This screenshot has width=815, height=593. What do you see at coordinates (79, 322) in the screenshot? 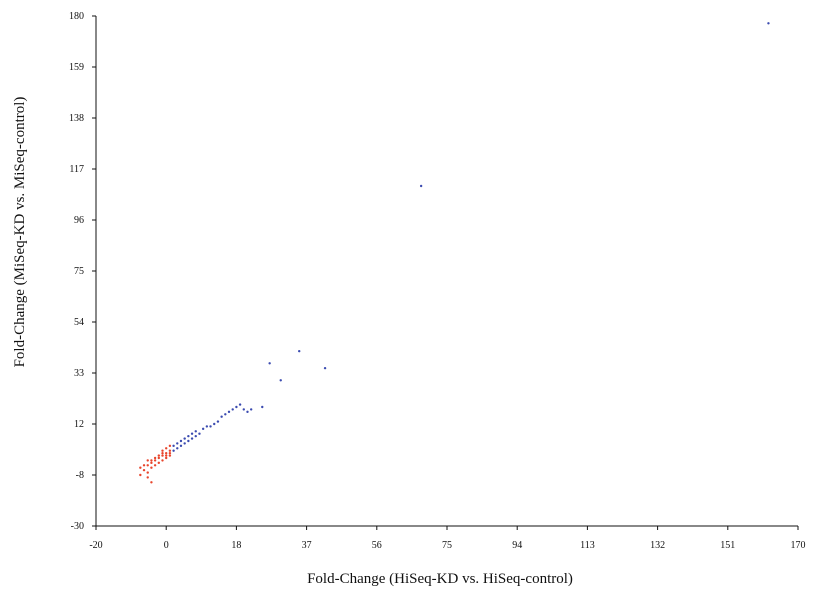
I see `y-tick-label: 54` at bounding box center [79, 322].